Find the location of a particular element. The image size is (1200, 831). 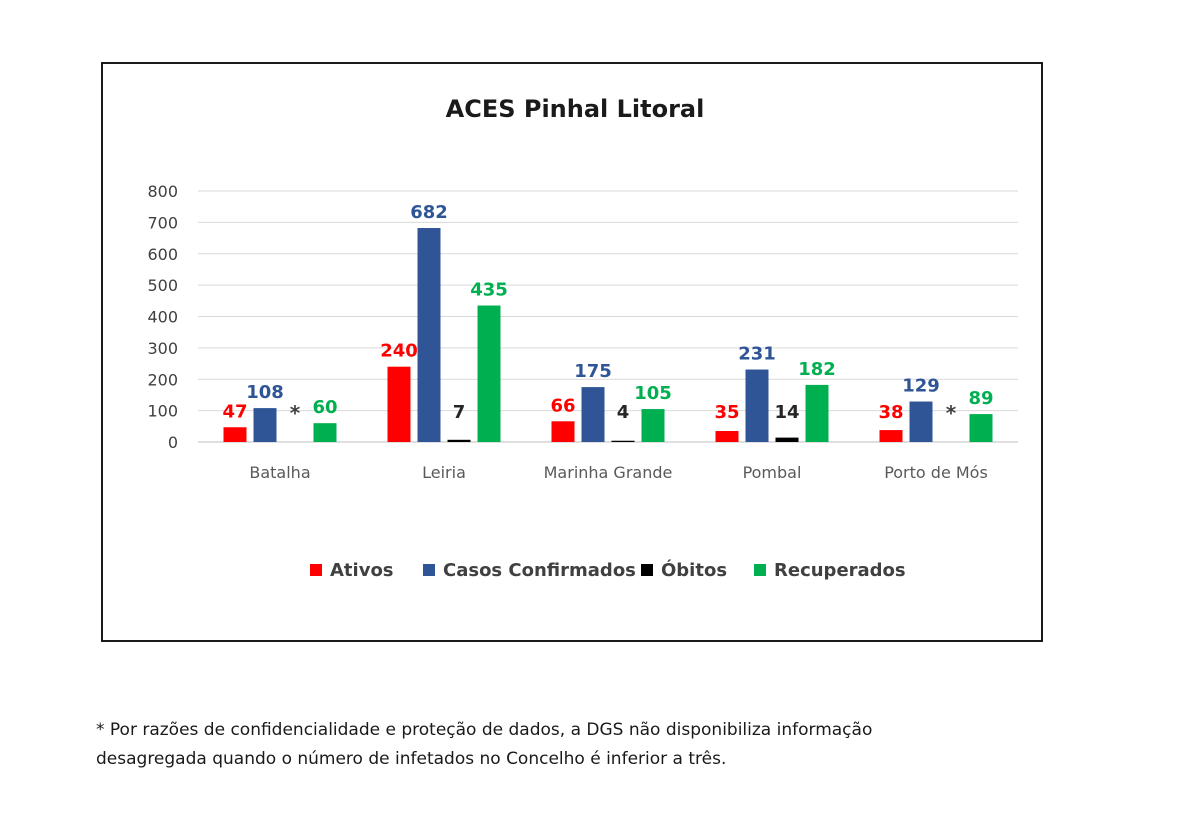

data-label: 4 is located at coordinates (623, 412).